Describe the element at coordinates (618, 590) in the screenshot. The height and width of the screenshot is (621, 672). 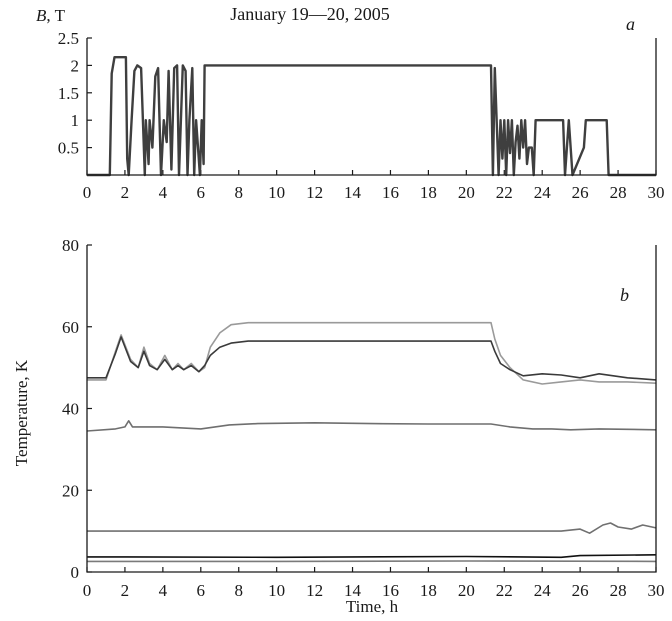
I see `panel-b-xtick-label: 28` at that location.